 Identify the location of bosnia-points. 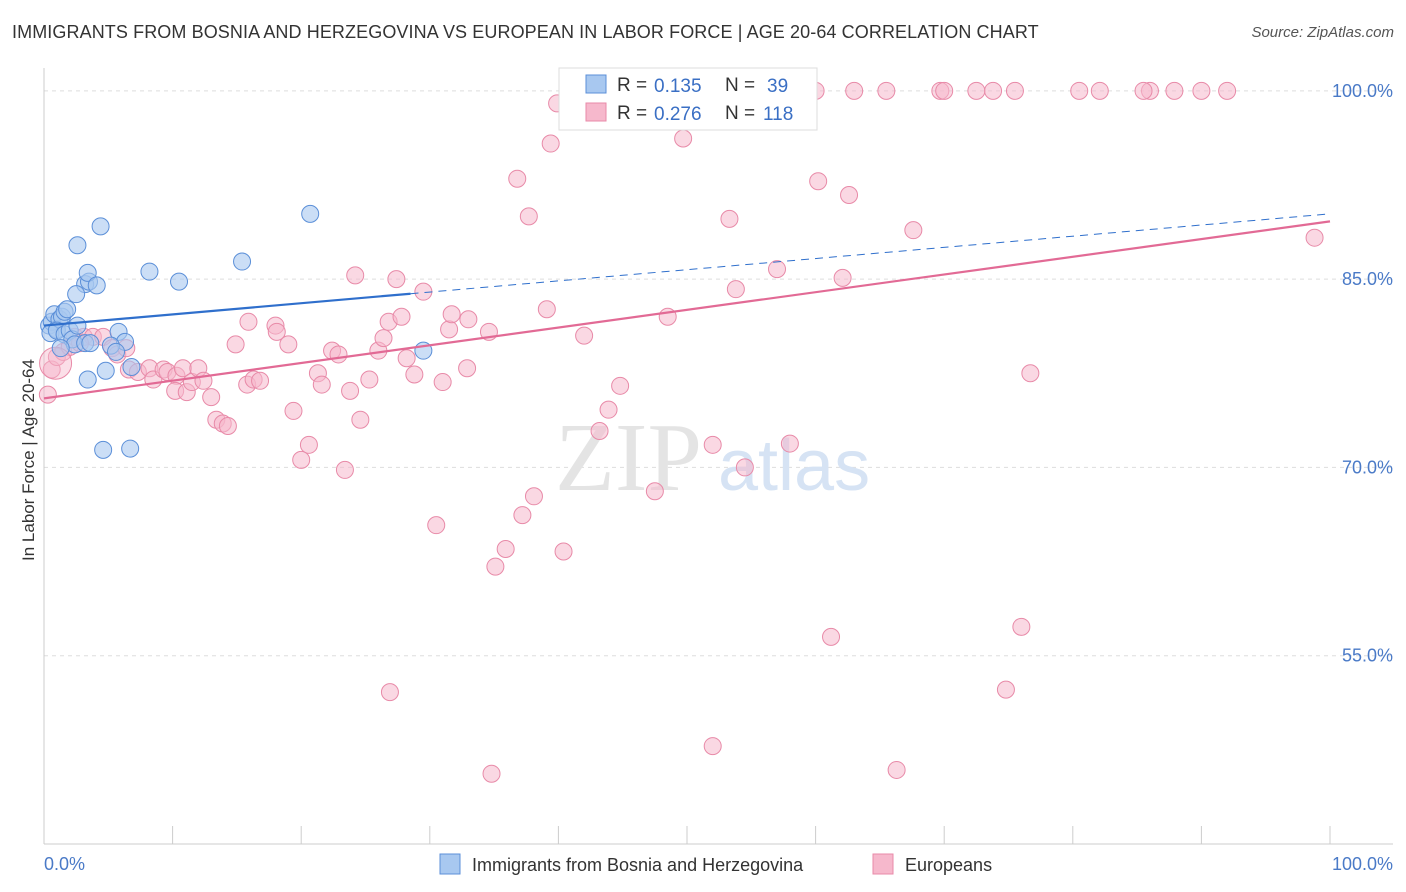
(236, 331).